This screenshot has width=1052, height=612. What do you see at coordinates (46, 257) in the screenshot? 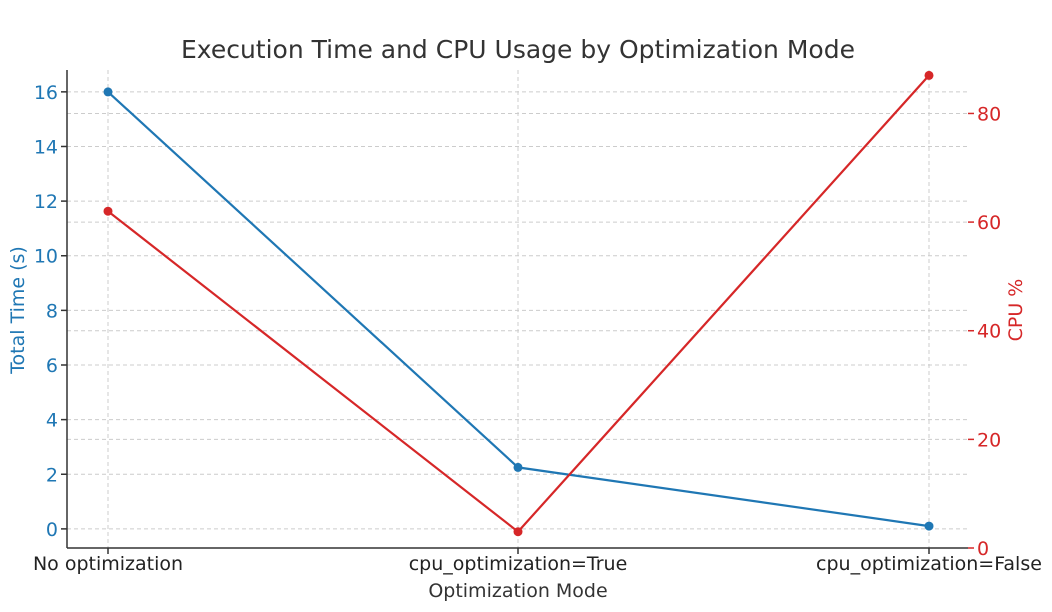
I see `left-tick-label: 10` at bounding box center [46, 257].